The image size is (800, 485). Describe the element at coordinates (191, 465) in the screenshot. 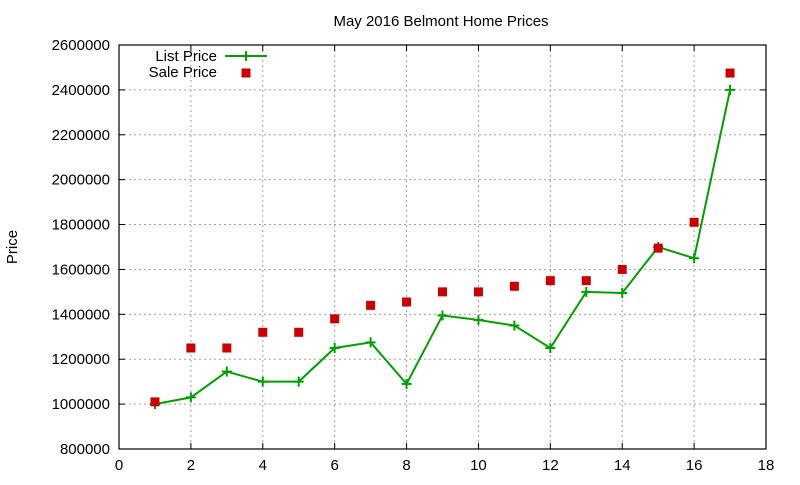

I see `x-tick-label: 2` at that location.